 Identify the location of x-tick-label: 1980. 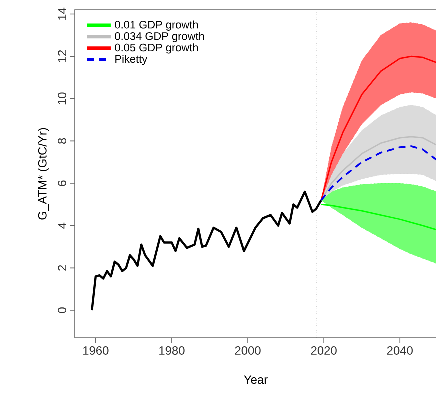
(172, 350).